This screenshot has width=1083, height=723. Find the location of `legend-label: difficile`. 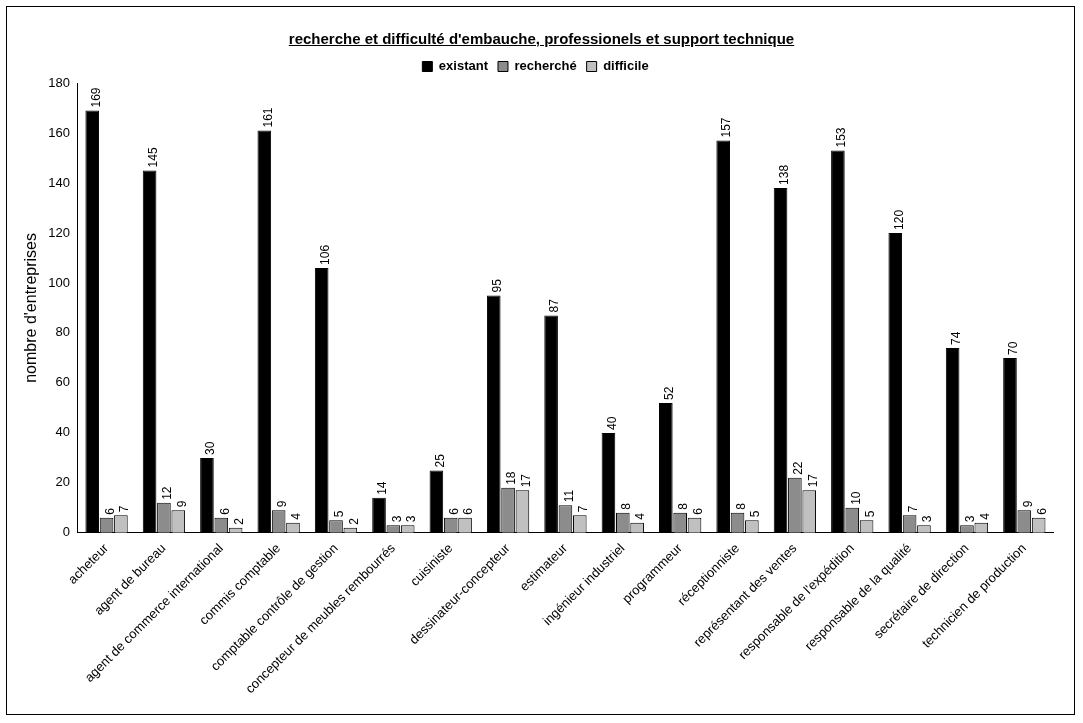

legend-label: difficile is located at coordinates (626, 66).